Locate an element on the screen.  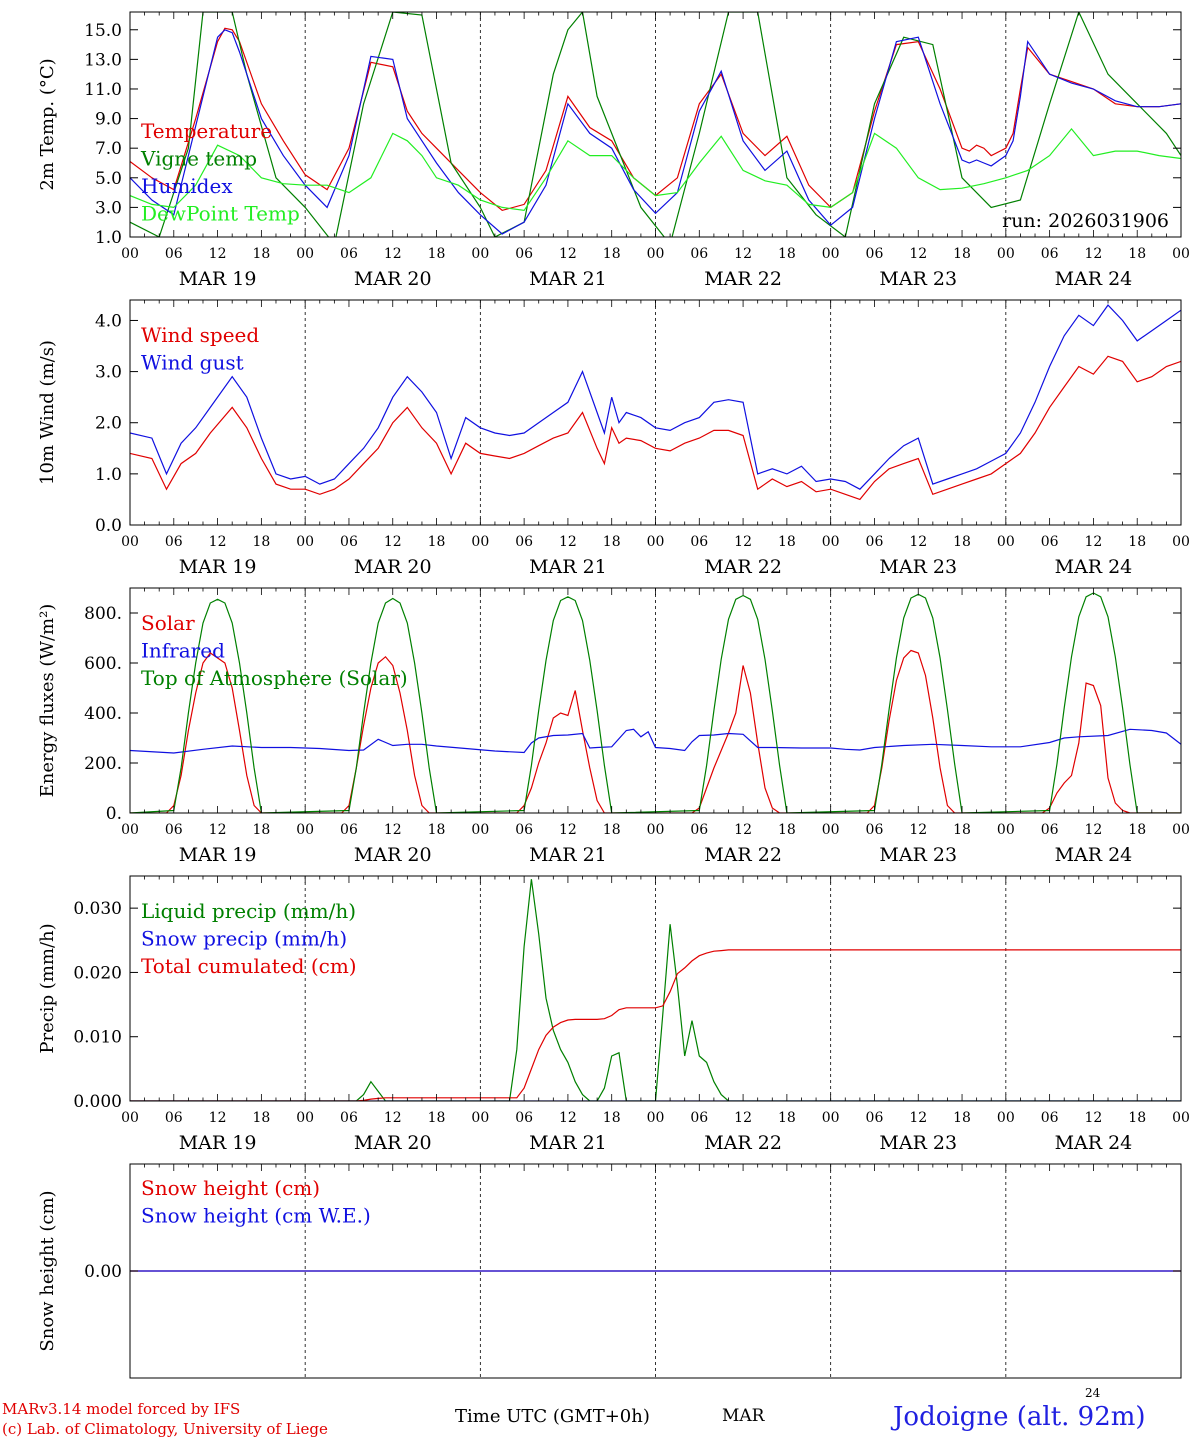
y-tick-label: 400. is located at coordinates (103, 714).